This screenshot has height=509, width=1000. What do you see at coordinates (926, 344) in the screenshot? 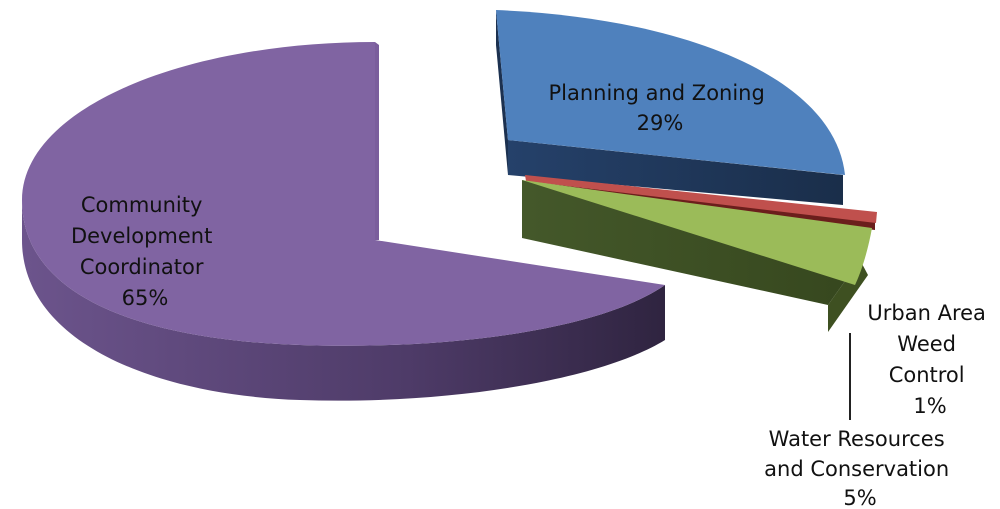
I see `label-line: Weed` at bounding box center [926, 344].